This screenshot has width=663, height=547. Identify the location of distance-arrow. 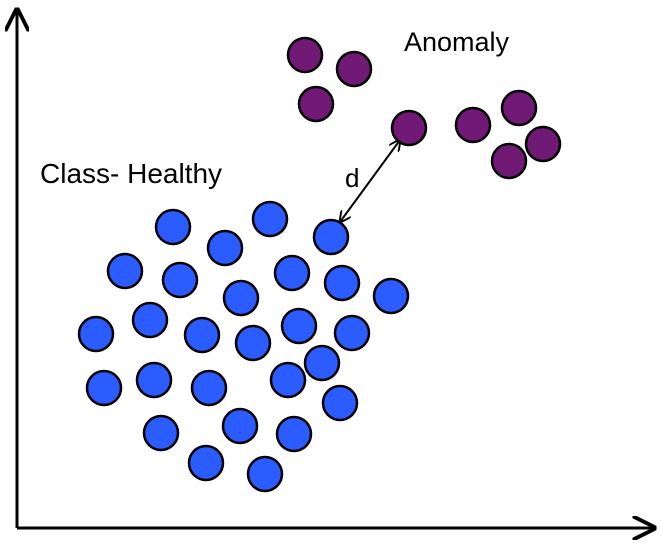
(370, 181).